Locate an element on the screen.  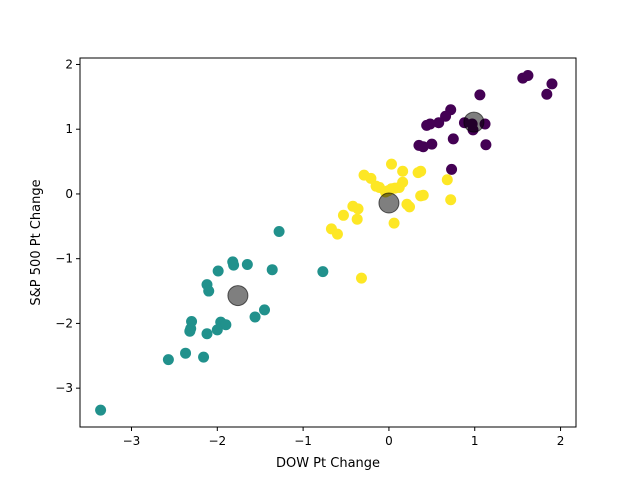
x-tick-label: −2 is located at coordinates (217, 441).